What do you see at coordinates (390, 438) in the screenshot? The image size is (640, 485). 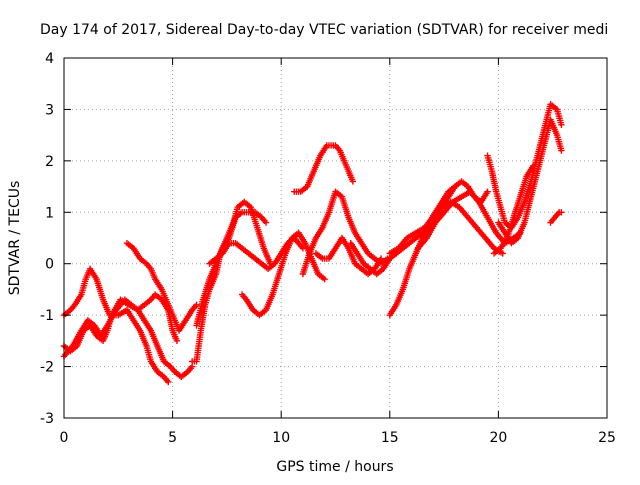 I see `x-tick-label: 15` at bounding box center [390, 438].